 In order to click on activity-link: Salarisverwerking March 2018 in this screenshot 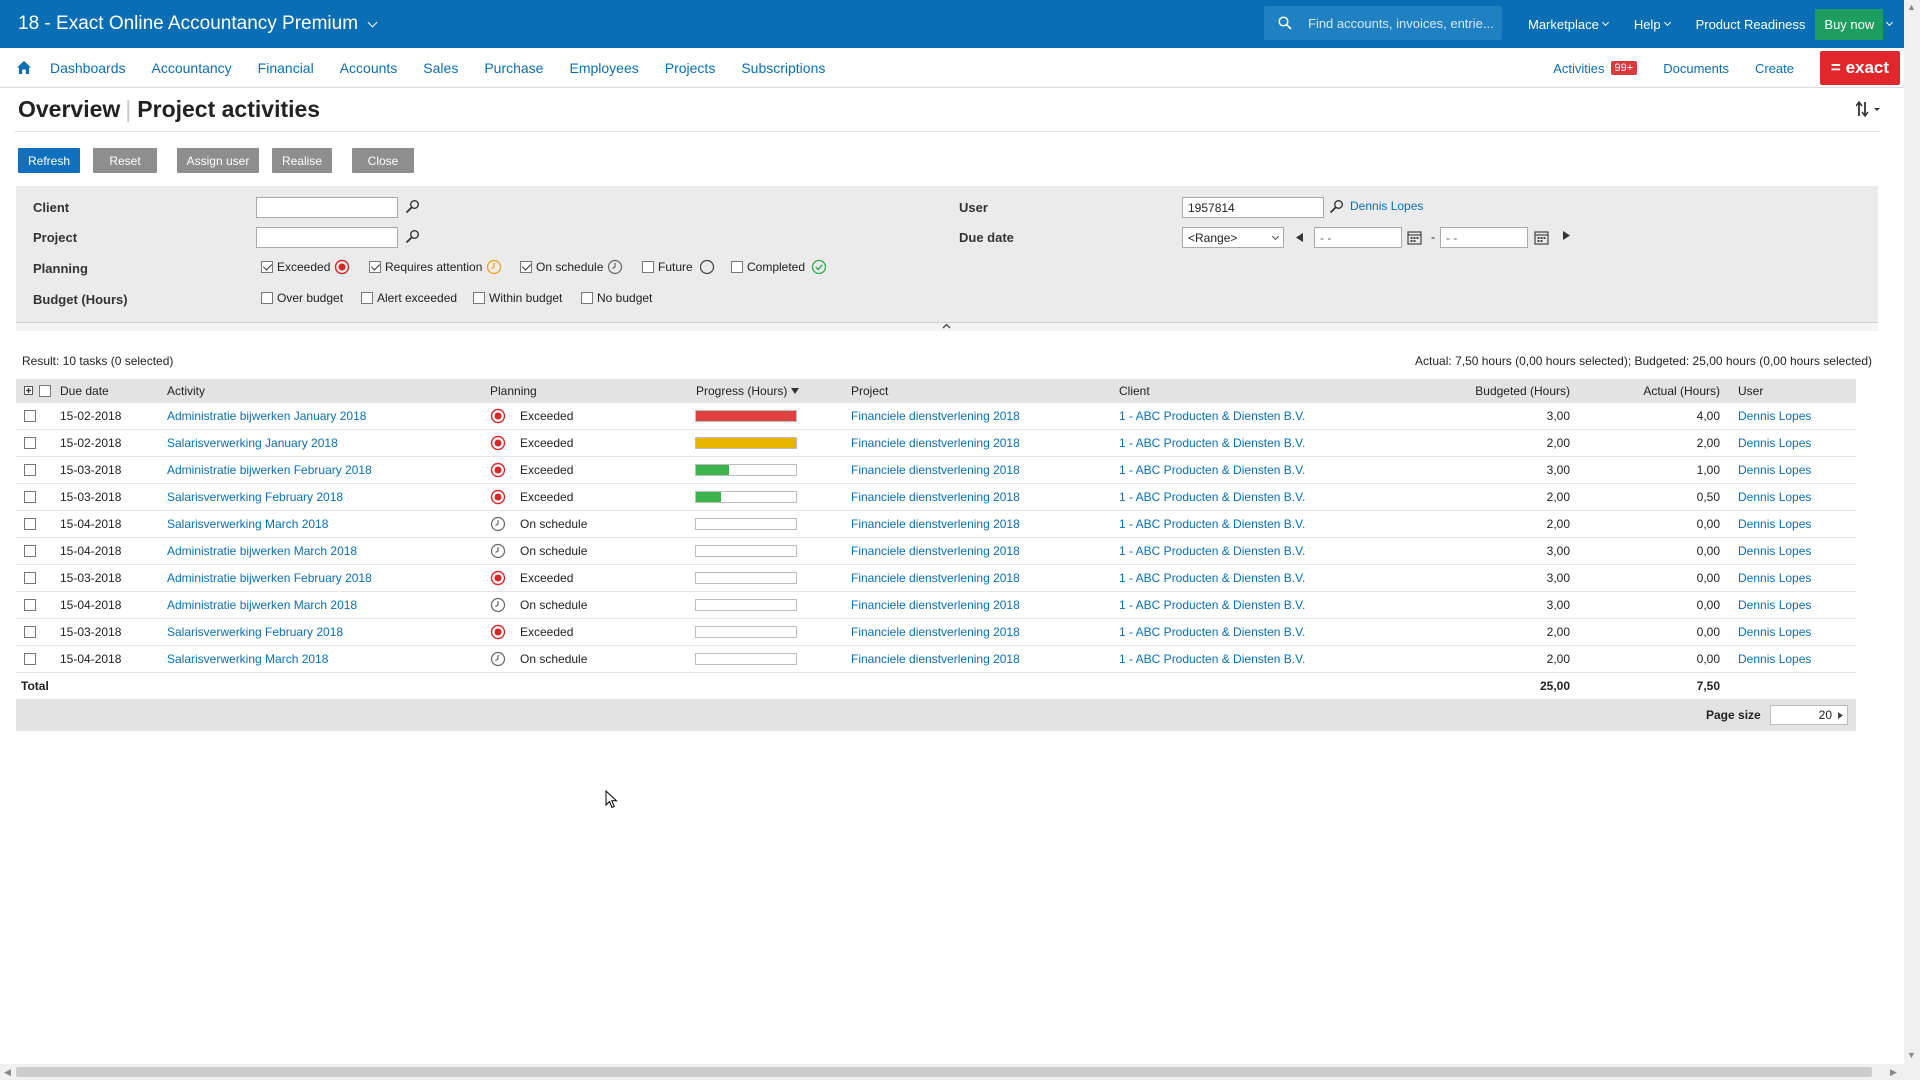, I will do `click(248, 524)`.